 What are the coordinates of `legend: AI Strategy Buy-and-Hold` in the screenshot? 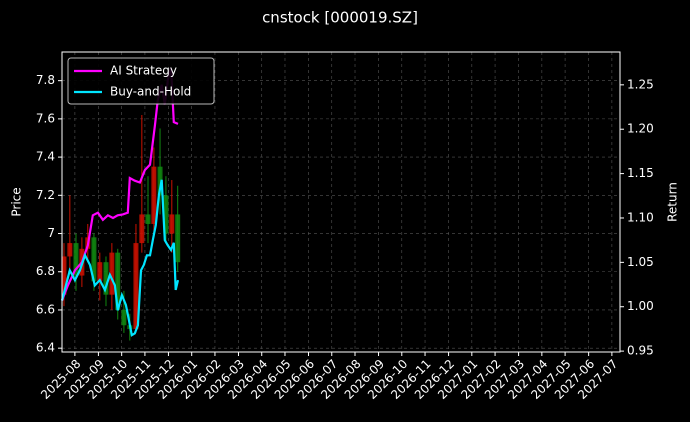 It's located at (141, 81).